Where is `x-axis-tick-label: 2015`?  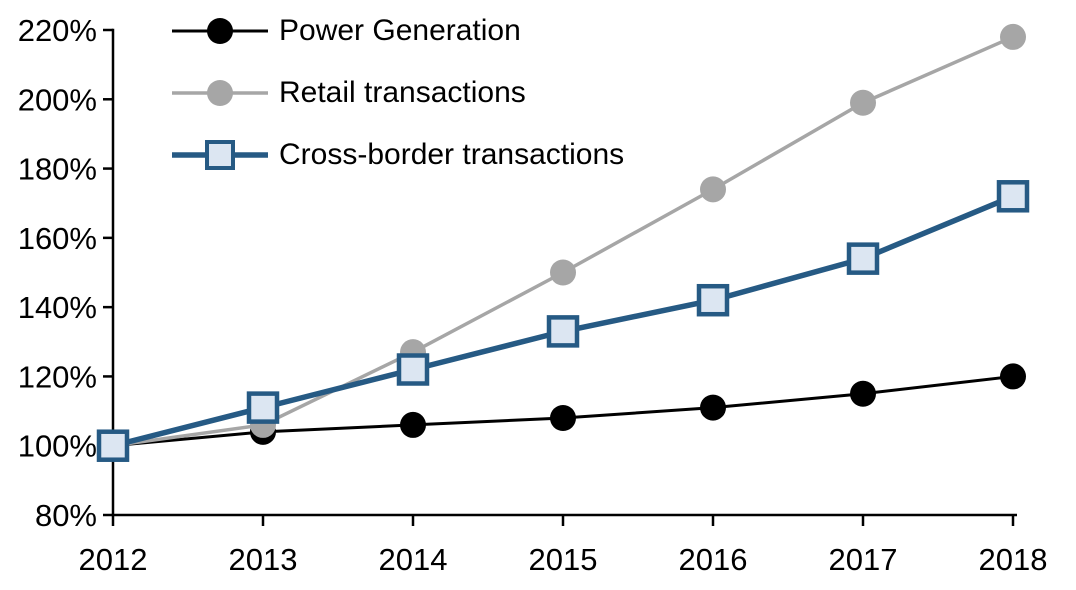 x-axis-tick-label: 2015 is located at coordinates (563, 559).